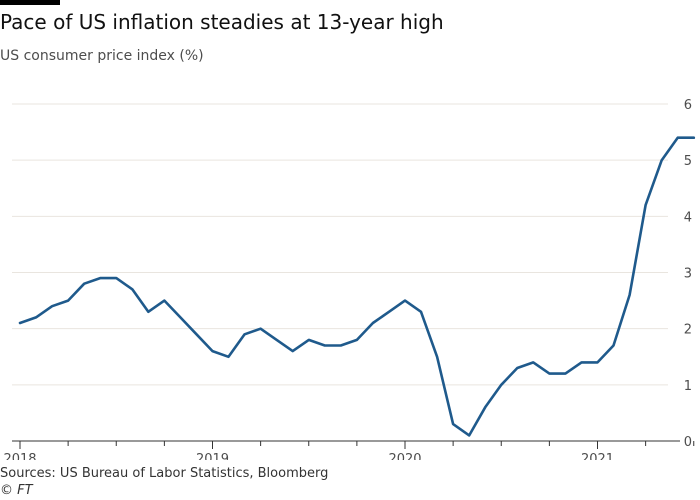  Describe the element at coordinates (212, 456) in the screenshot. I see `x-tick-label: 2019` at that location.